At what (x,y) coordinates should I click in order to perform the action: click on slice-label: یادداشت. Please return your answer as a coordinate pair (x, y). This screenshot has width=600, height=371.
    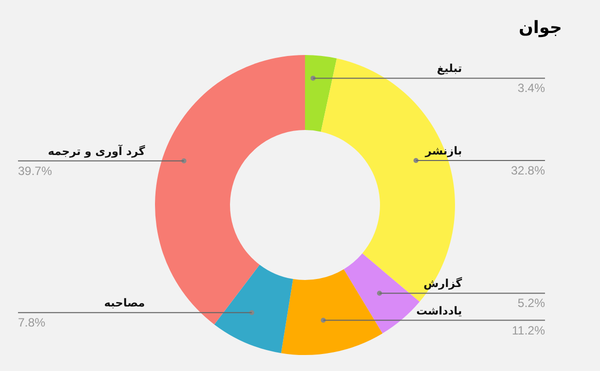
    Looking at the image, I should click on (439, 311).